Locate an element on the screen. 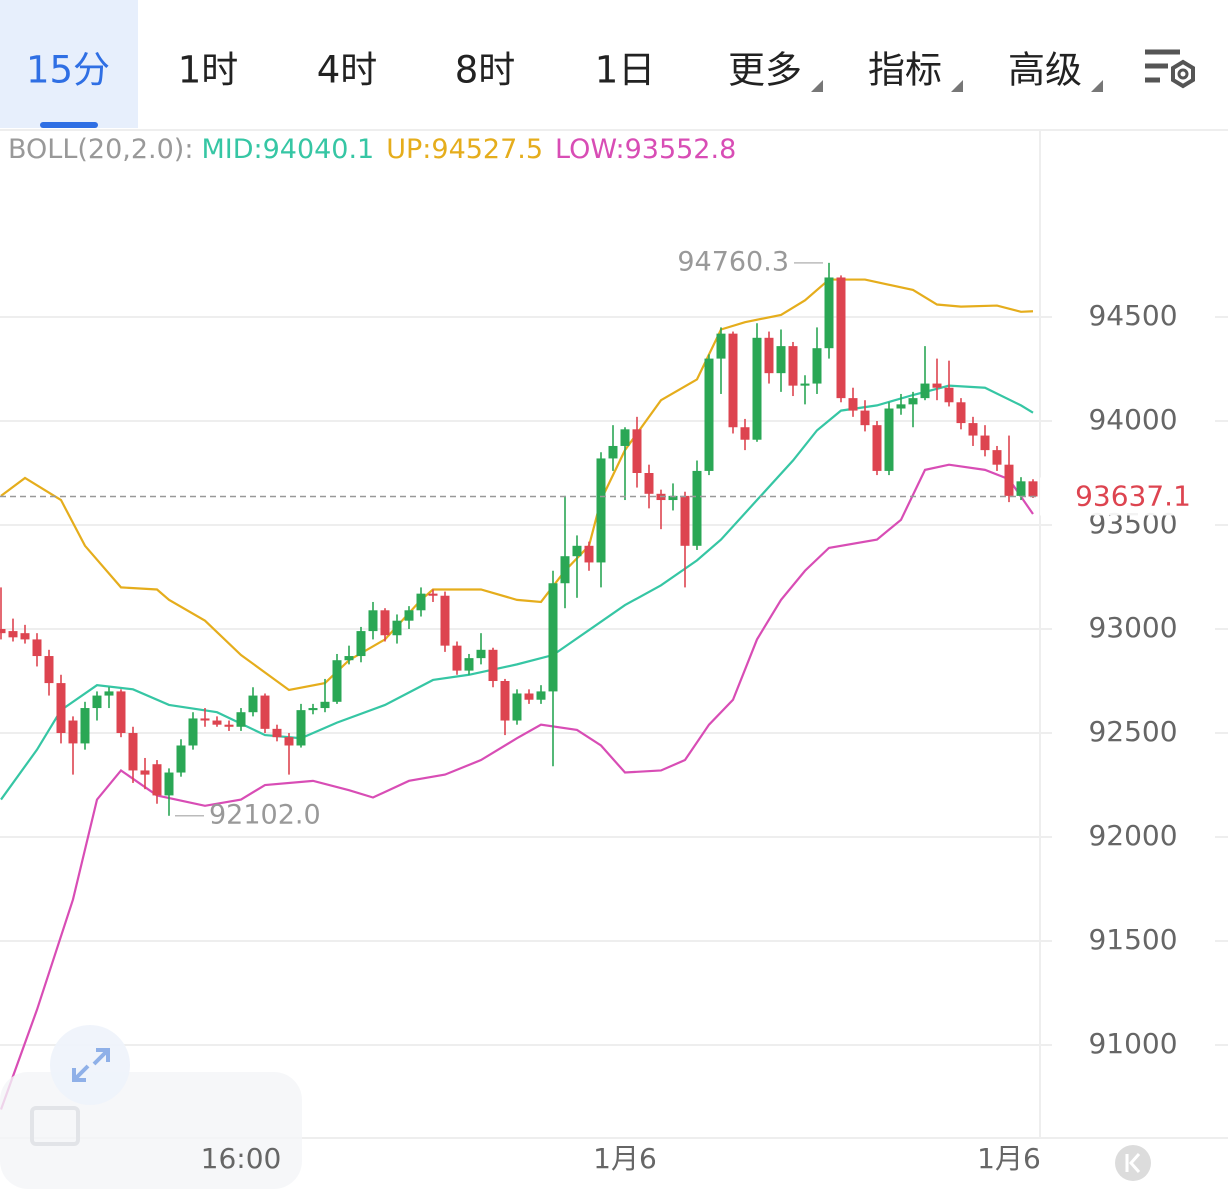 The width and height of the screenshot is (1228, 1189). legend-entry: LOW:93552.8 is located at coordinates (645, 149).